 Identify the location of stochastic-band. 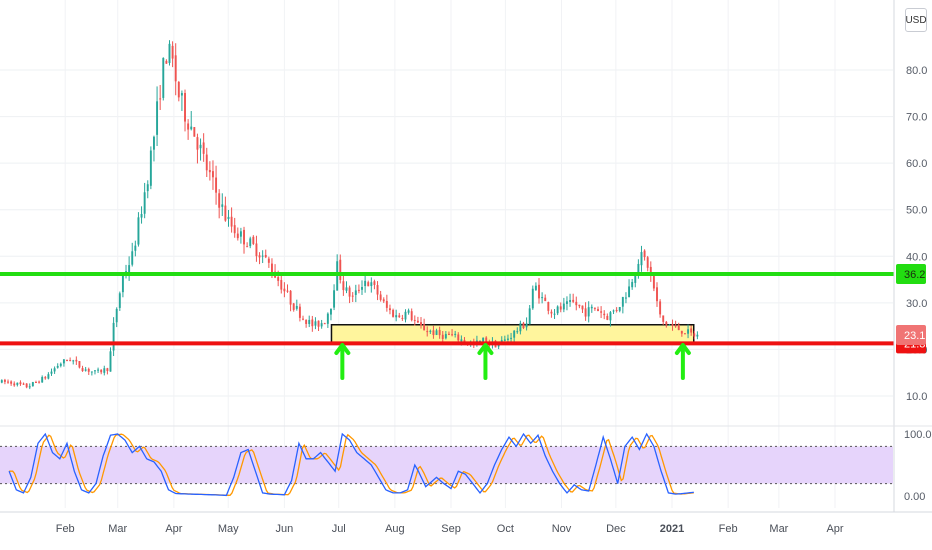
(446, 465).